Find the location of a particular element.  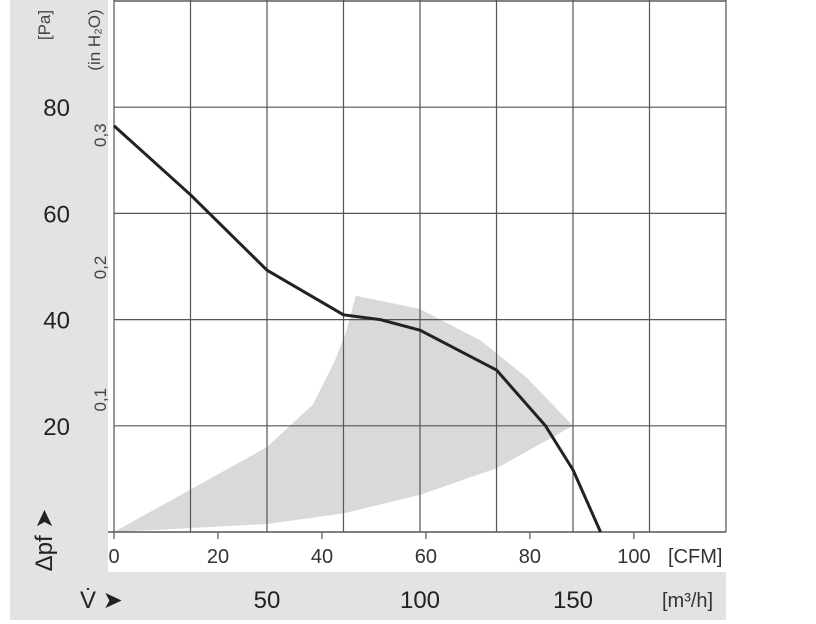

y-axis-symbol: Δpf ➤ is located at coordinates (44, 540).